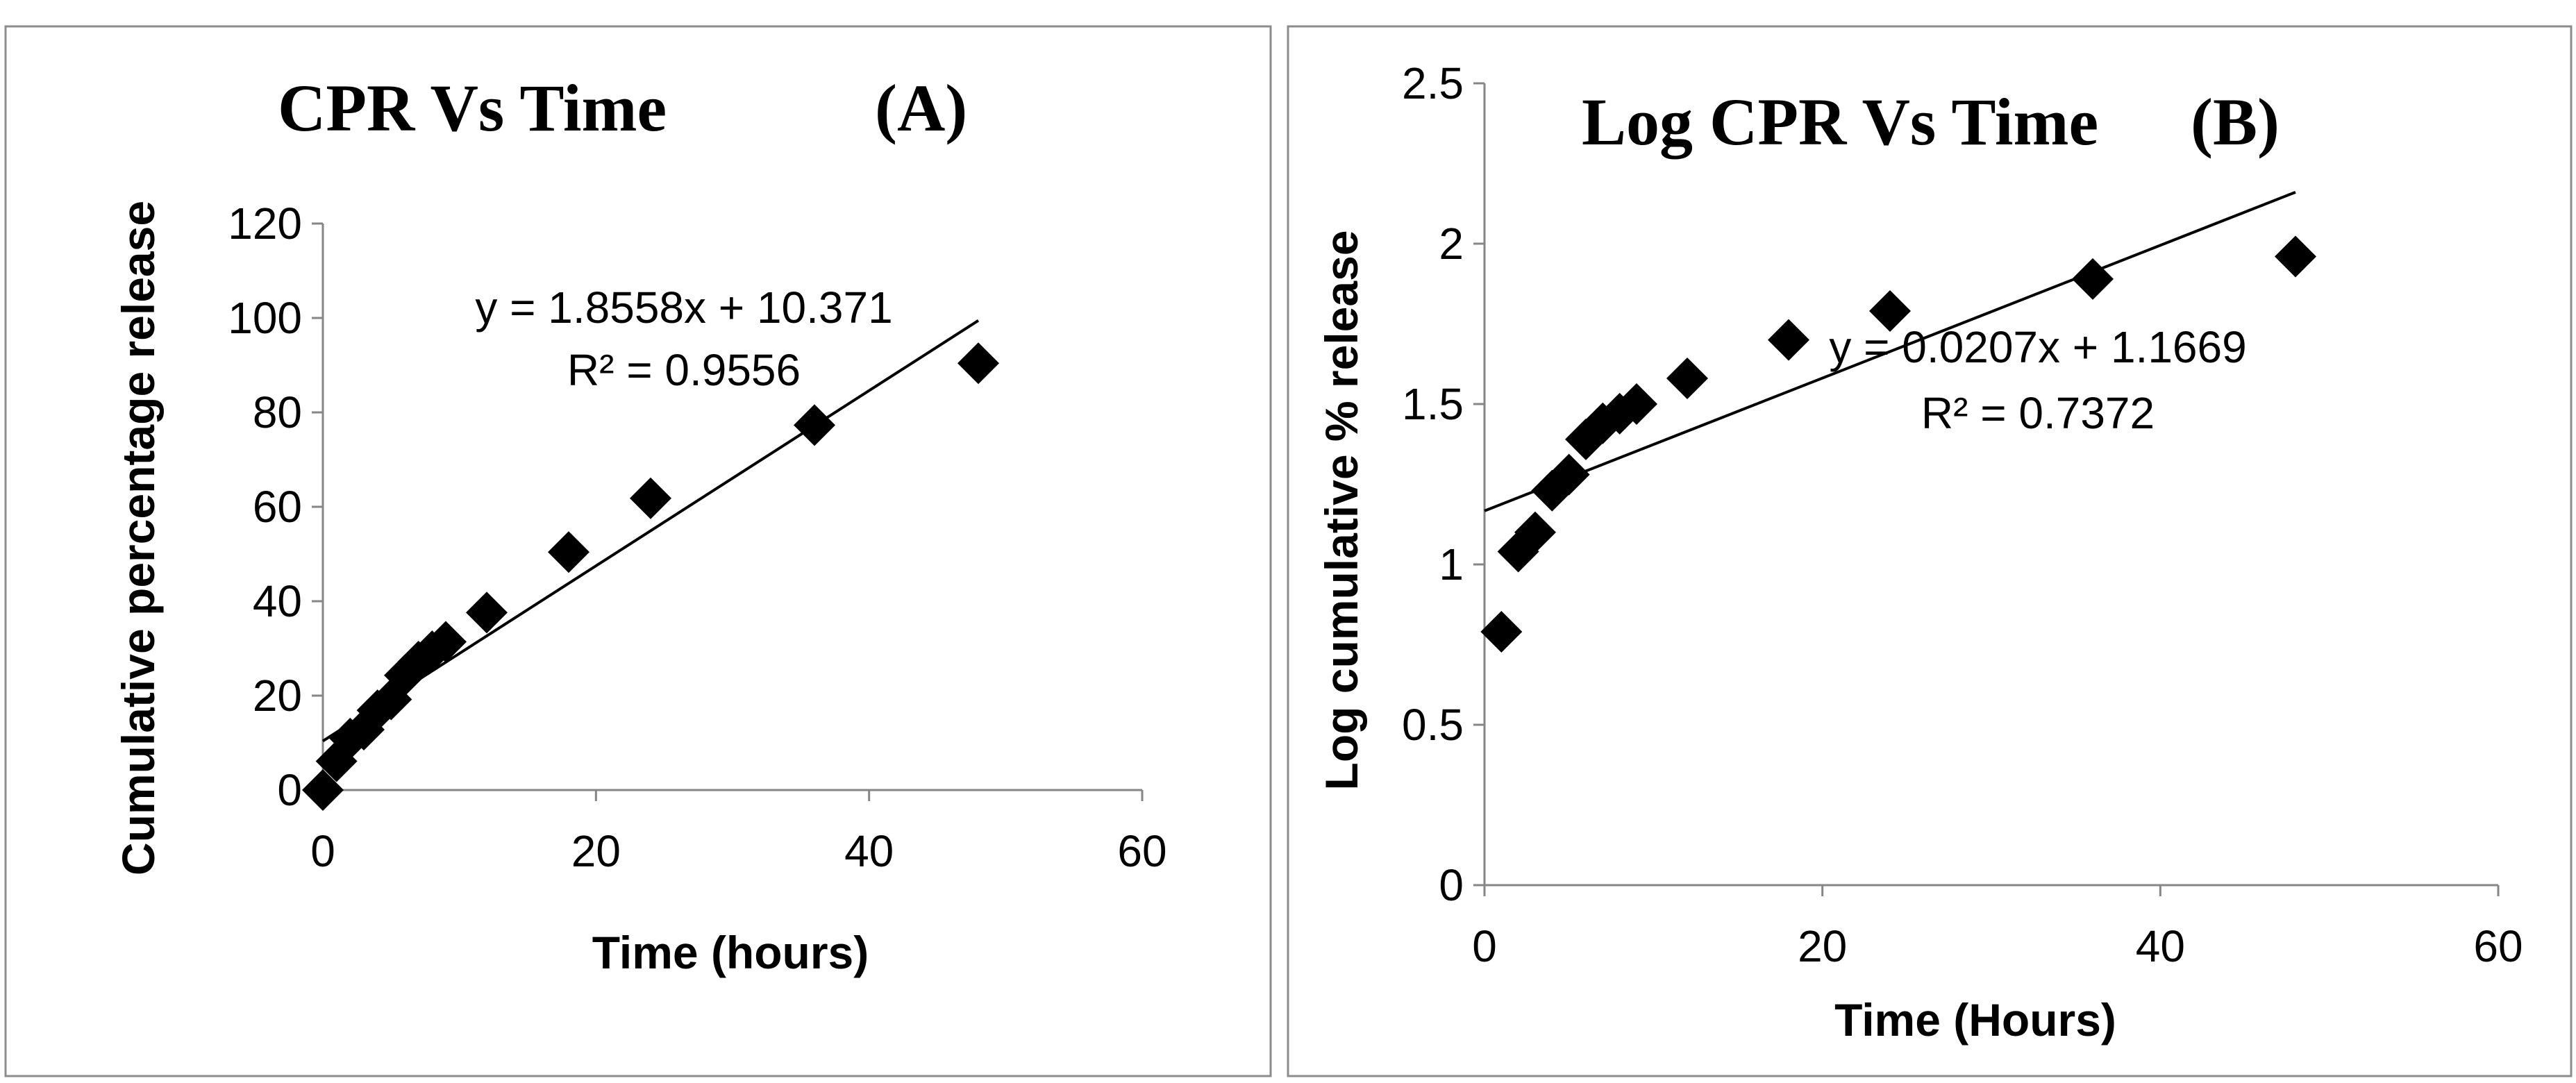 The width and height of the screenshot is (2576, 1083). What do you see at coordinates (1433, 725) in the screenshot?
I see `y-tick-label: 0.5` at bounding box center [1433, 725].